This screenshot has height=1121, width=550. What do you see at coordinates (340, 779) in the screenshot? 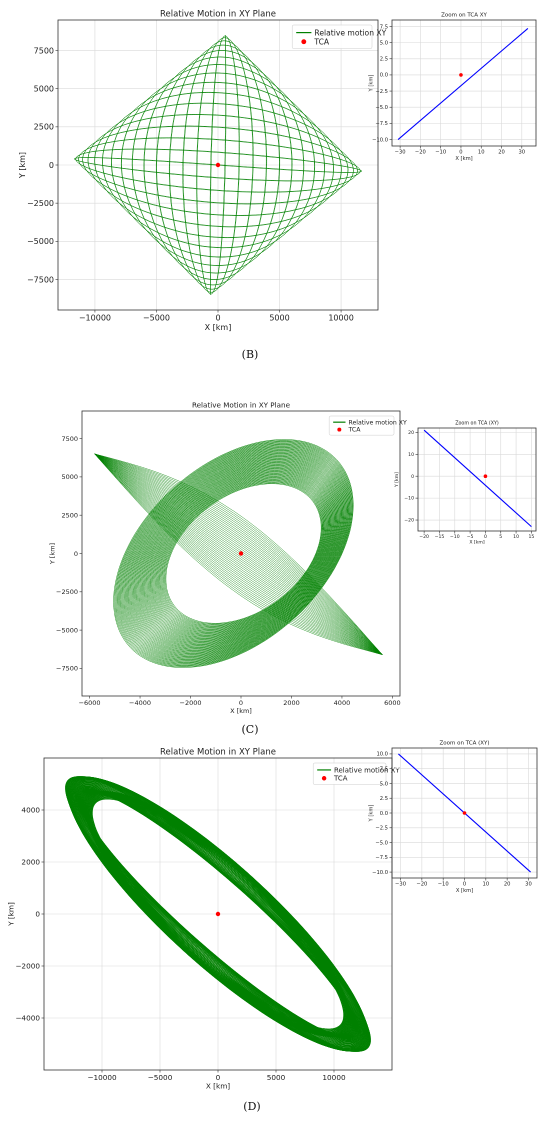
I see `legend-tca-label: TCA` at bounding box center [340, 779].